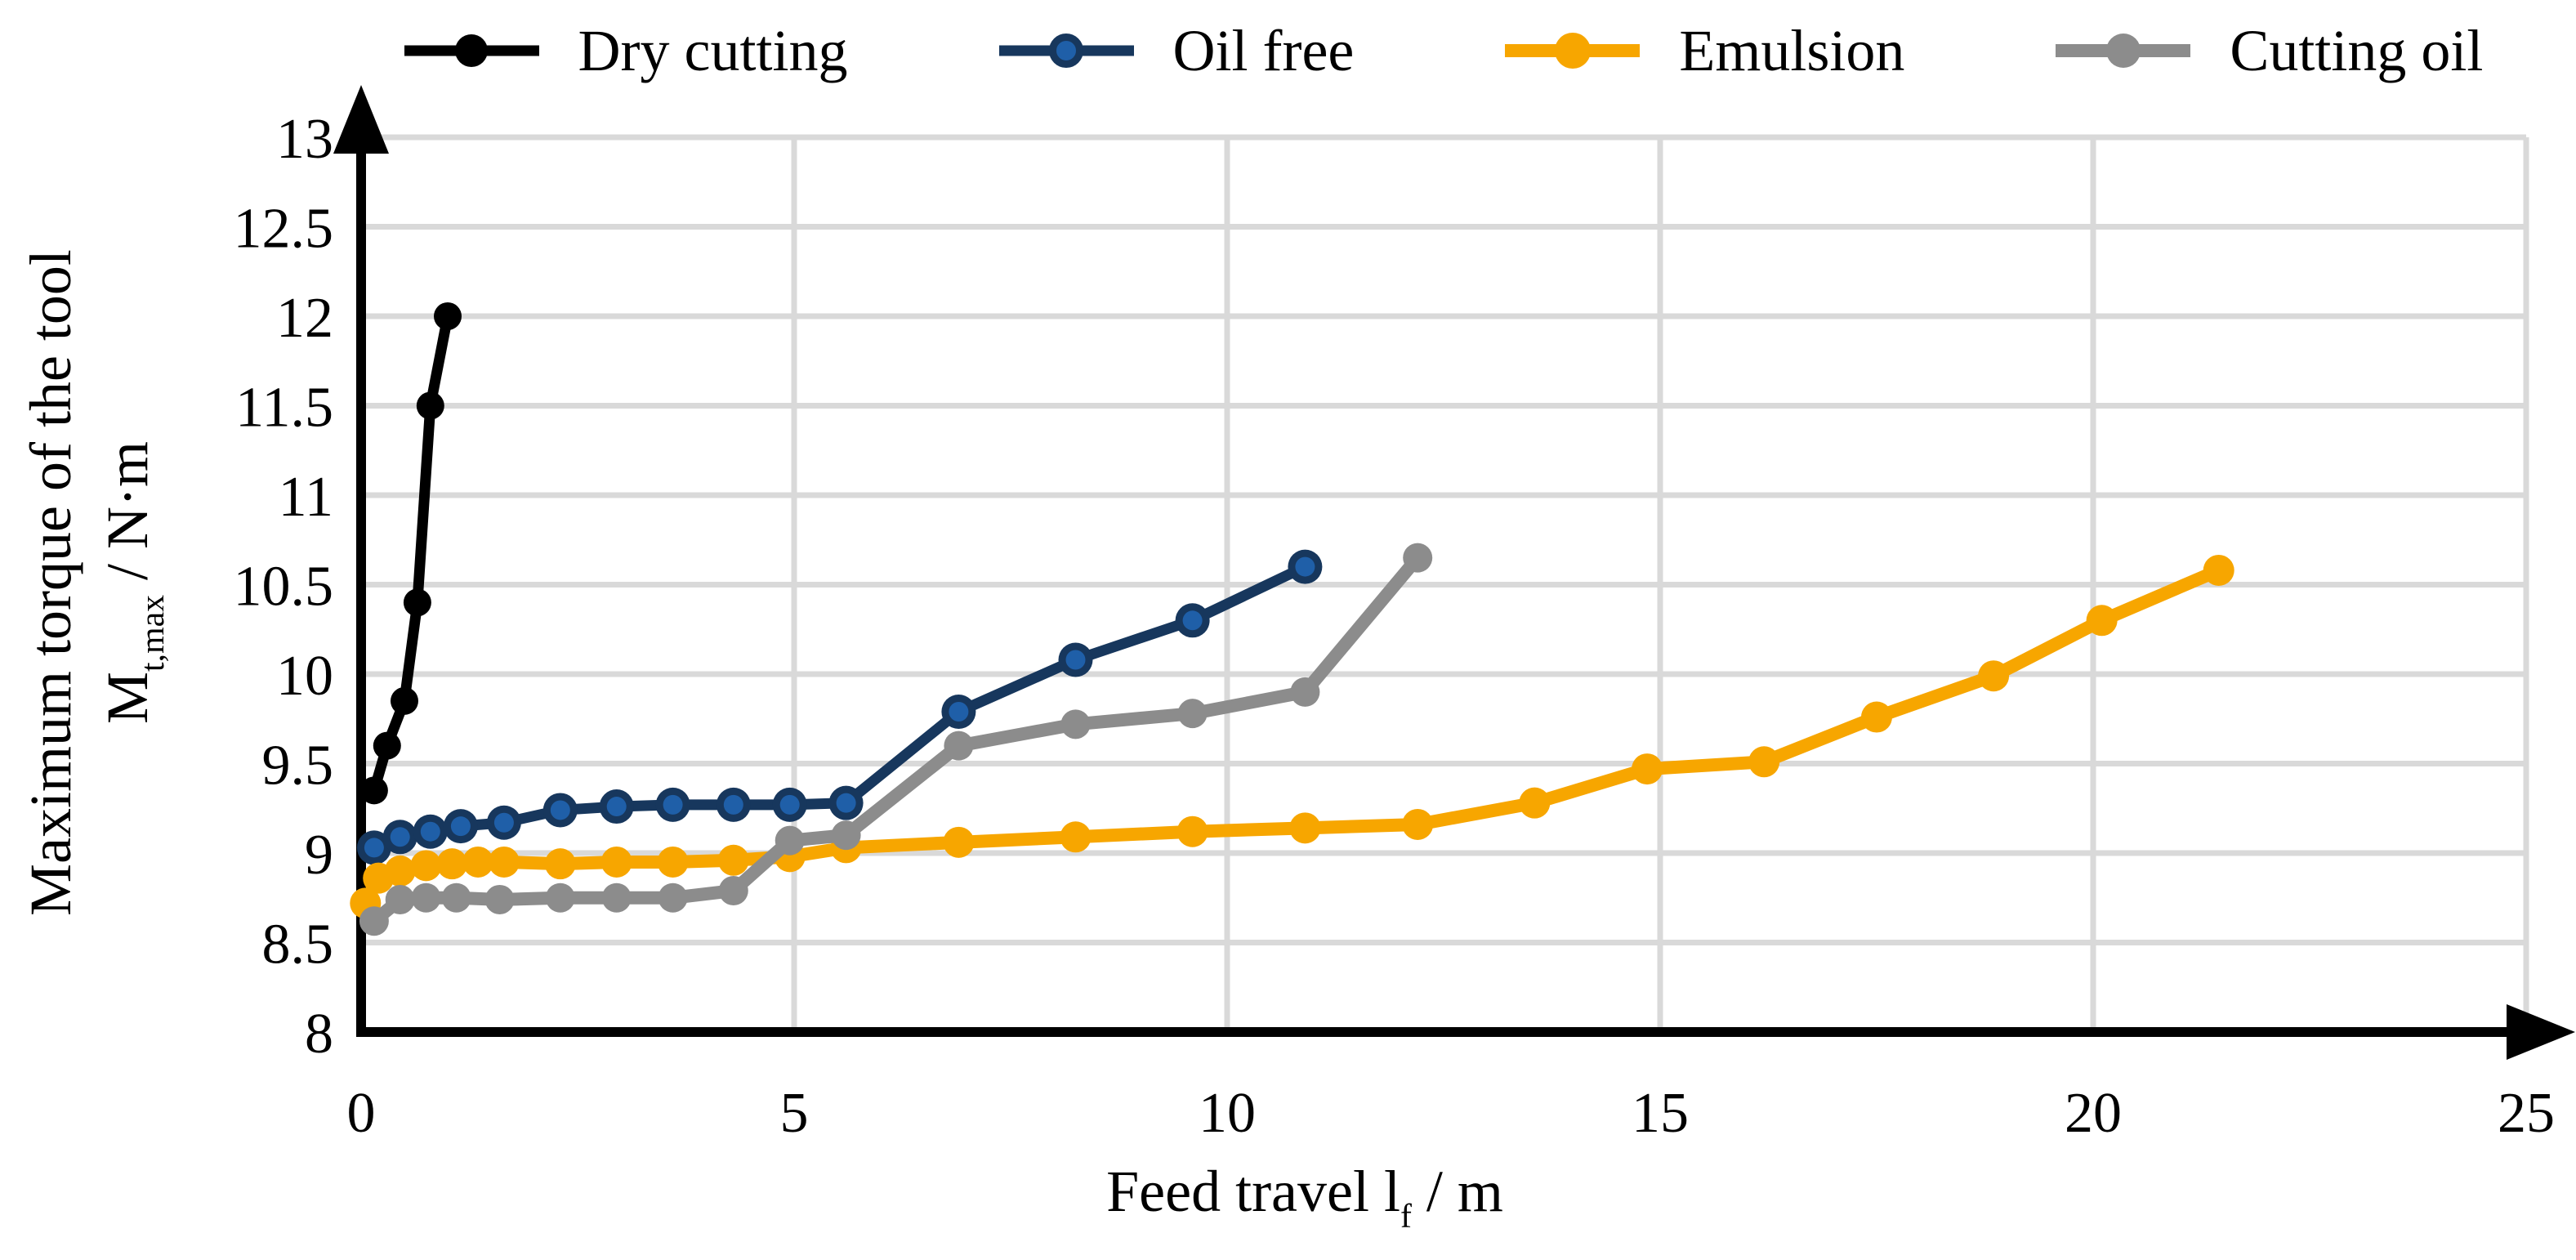 The height and width of the screenshot is (1260, 2576). I want to click on y-tick-label: 13, so click(305, 139).